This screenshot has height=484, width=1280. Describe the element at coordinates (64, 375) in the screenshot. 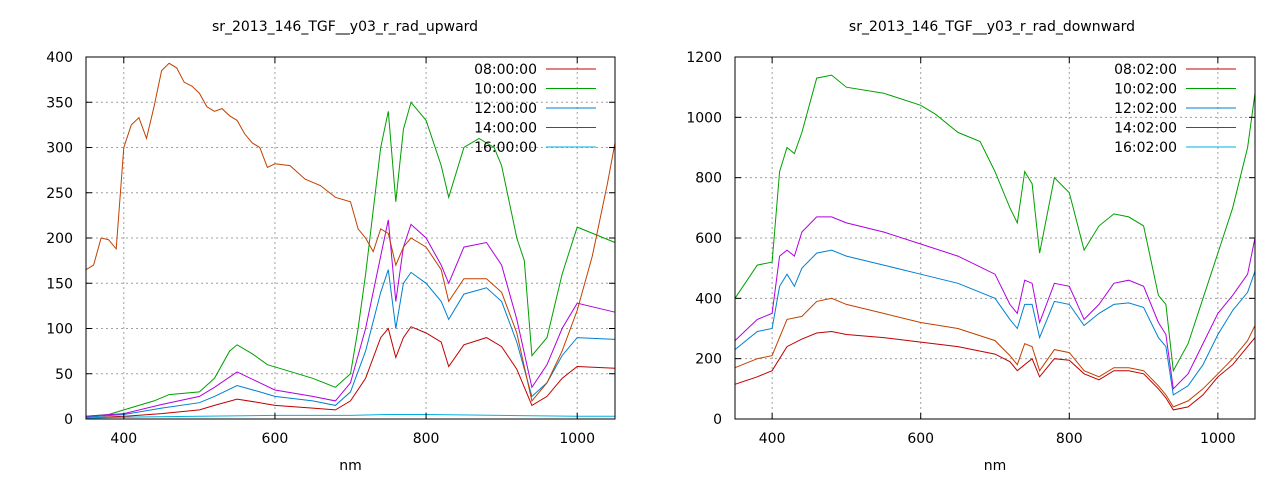

I see `y-tick-label: 50` at that location.